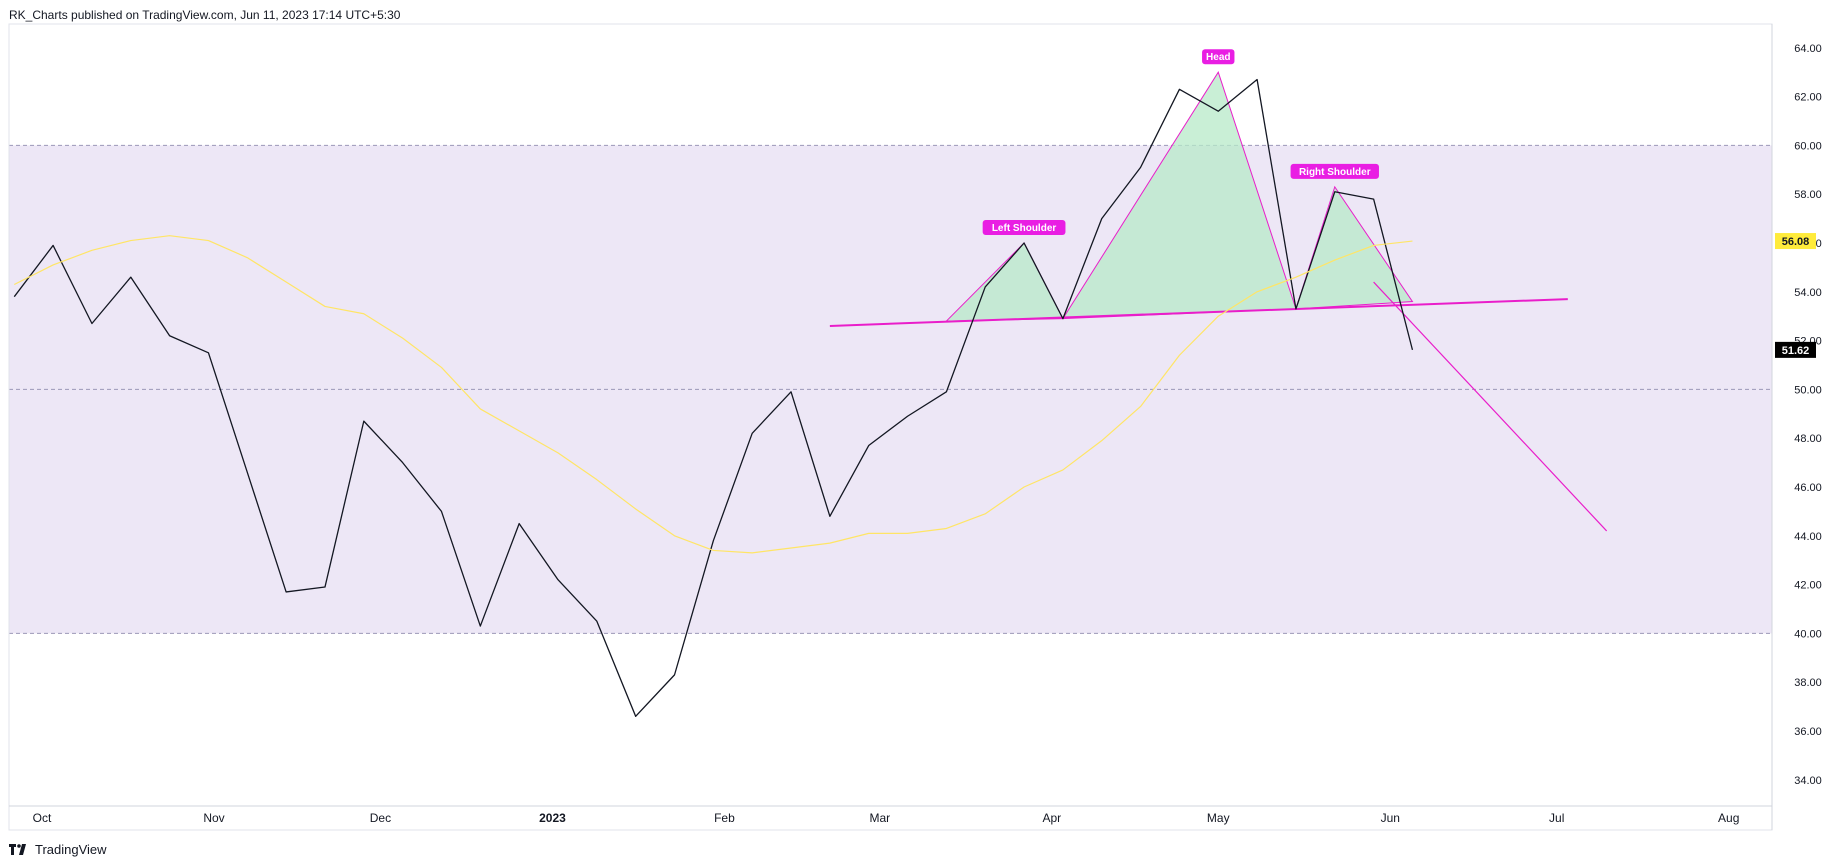  What do you see at coordinates (1808, 586) in the screenshot?
I see `y-tick-label: 42.00` at bounding box center [1808, 586].